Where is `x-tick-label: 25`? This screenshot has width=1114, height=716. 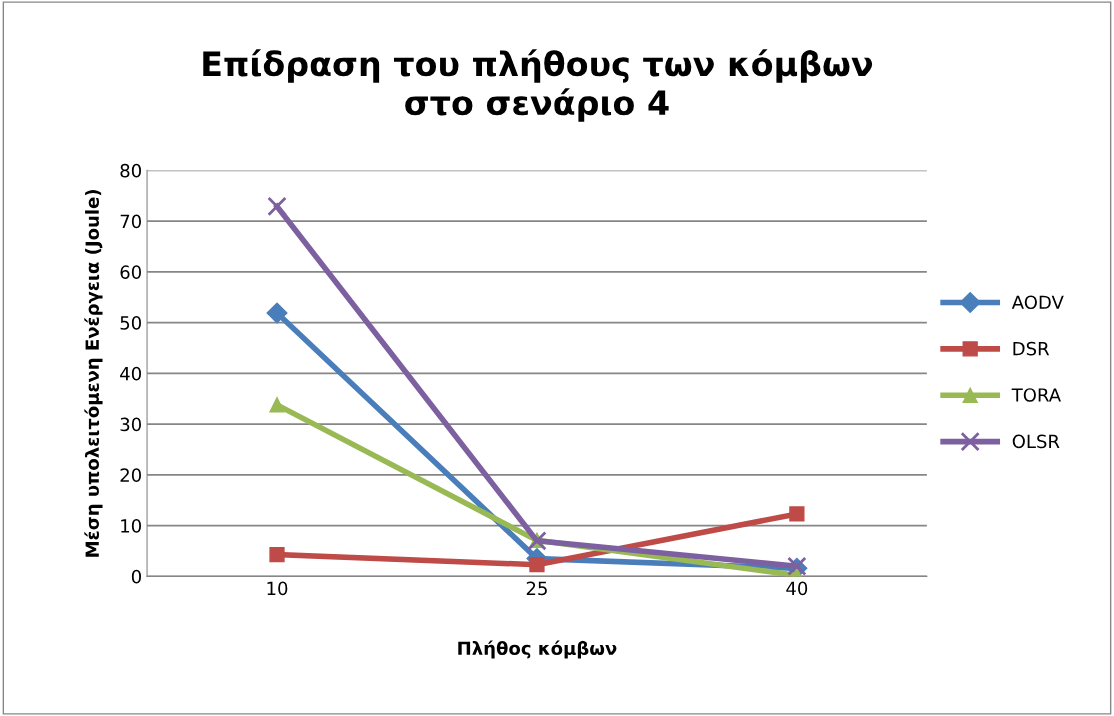
x-tick-label: 25 is located at coordinates (536, 588).